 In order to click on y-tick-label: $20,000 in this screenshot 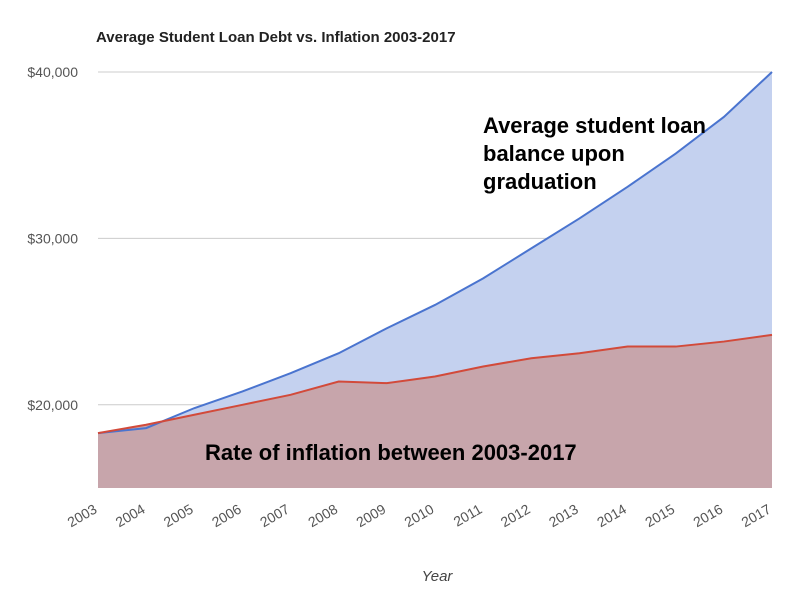, I will do `click(52, 405)`.